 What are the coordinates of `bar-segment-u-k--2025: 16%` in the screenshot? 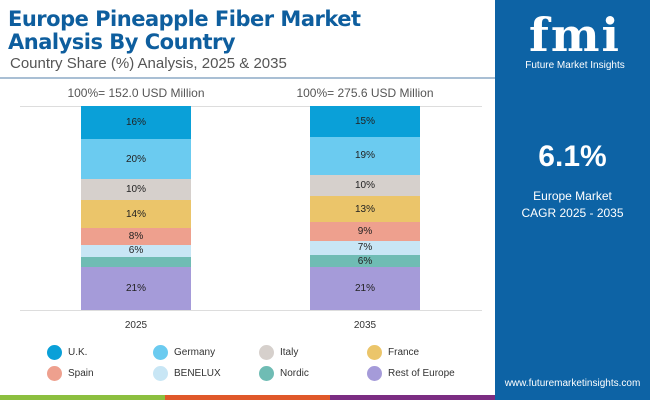 It's located at (136, 122).